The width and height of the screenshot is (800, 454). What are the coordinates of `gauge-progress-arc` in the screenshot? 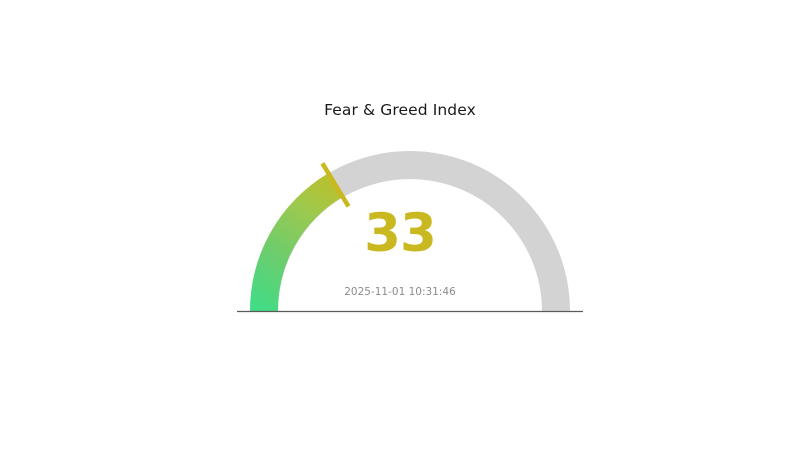 It's located at (296, 242).